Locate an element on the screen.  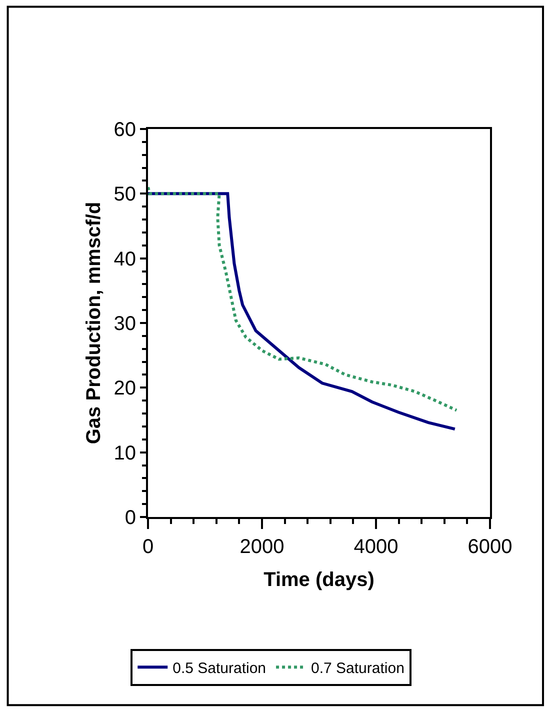
x-tick-label: 2000 is located at coordinates (262, 547).